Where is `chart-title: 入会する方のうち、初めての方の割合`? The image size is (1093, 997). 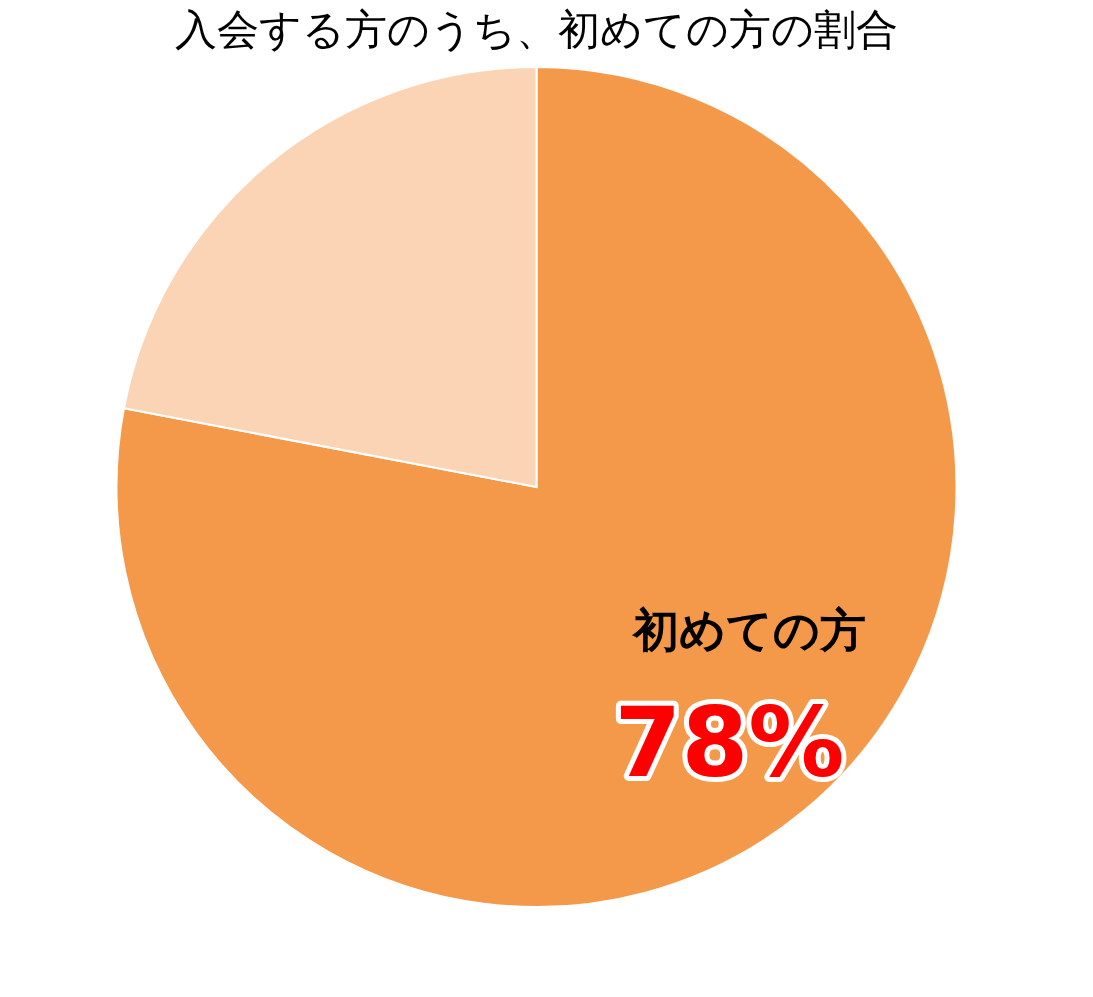
chart-title: 入会する方のうち、初めての方の割合 is located at coordinates (536, 29).